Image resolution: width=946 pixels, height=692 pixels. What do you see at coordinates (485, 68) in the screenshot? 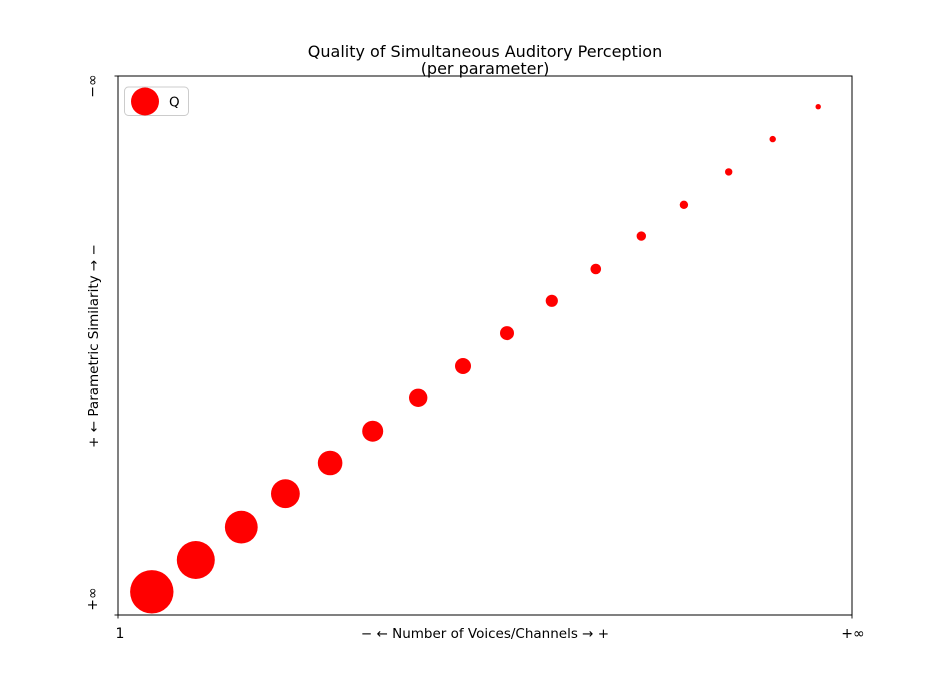
I see `chart-title-line2: (per parameter)` at bounding box center [485, 68].